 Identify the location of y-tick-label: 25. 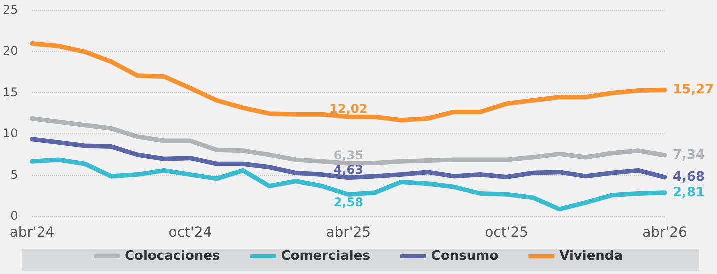
(10, 10).